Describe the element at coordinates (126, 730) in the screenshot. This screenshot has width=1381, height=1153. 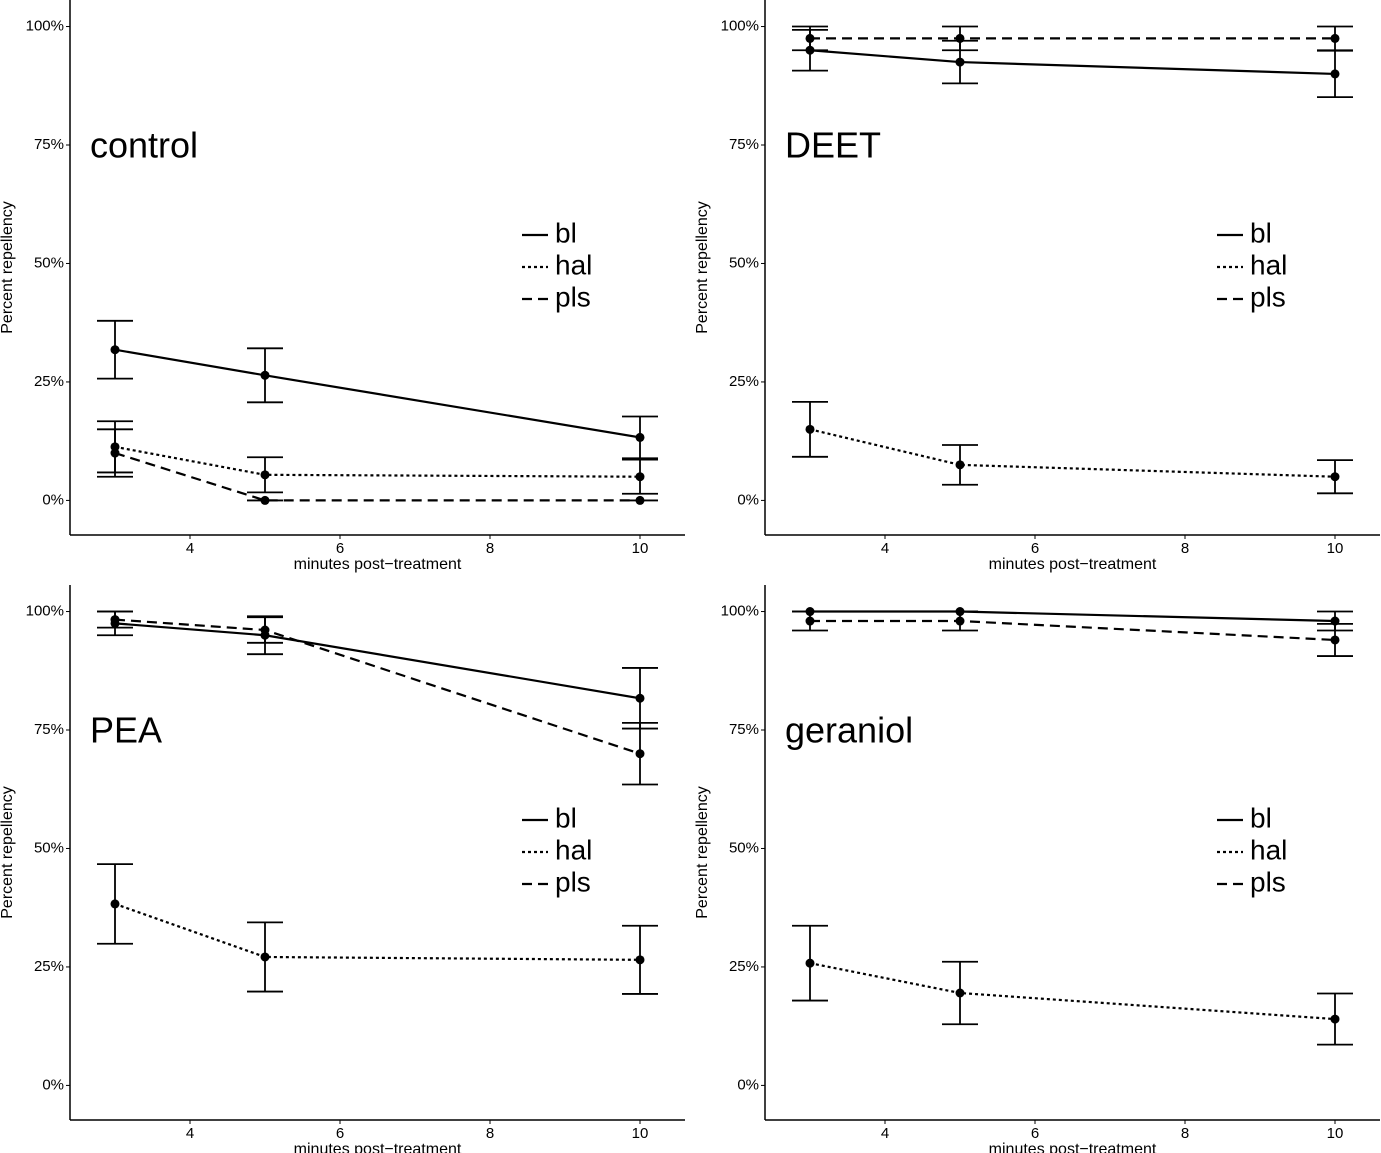
I see `panel-title: PEA` at that location.